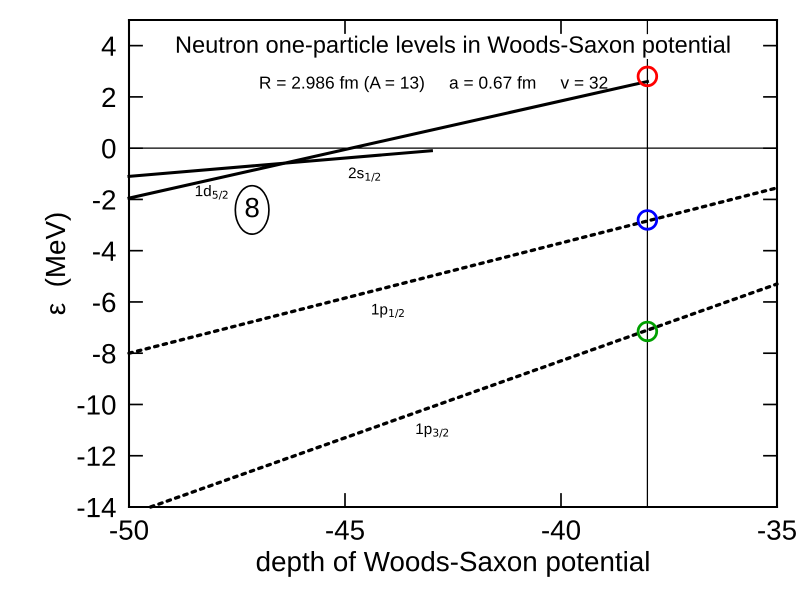 This screenshot has width=801, height=605. Describe the element at coordinates (104, 251) in the screenshot. I see `y-tick-label: -4` at that location.